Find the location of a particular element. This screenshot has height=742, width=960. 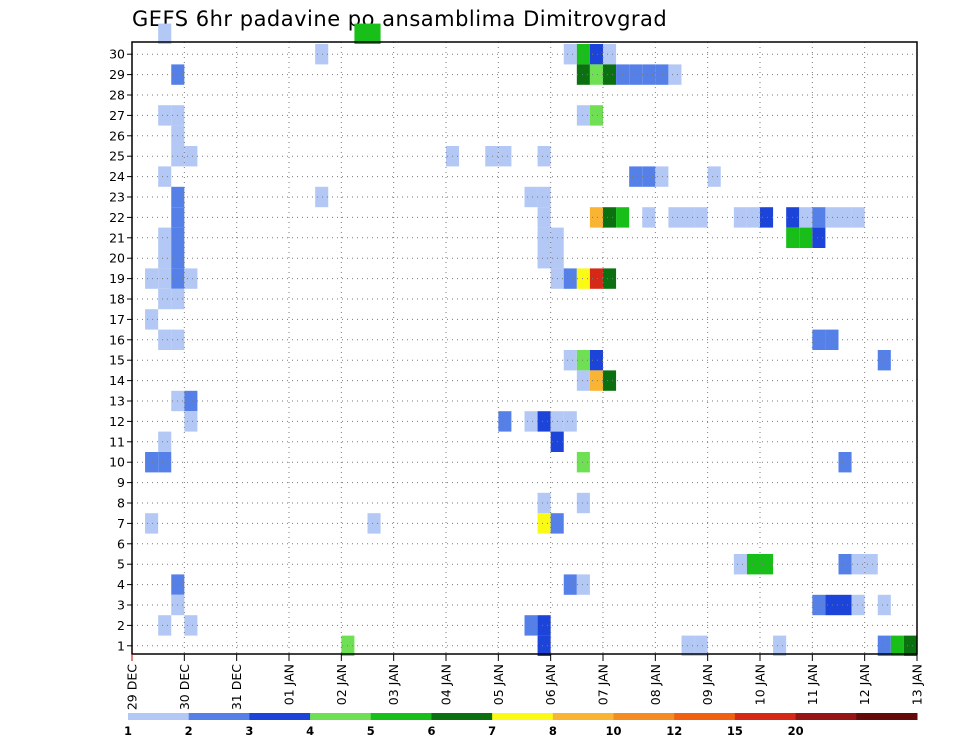

y-tick-label: 11 is located at coordinates (117, 441).